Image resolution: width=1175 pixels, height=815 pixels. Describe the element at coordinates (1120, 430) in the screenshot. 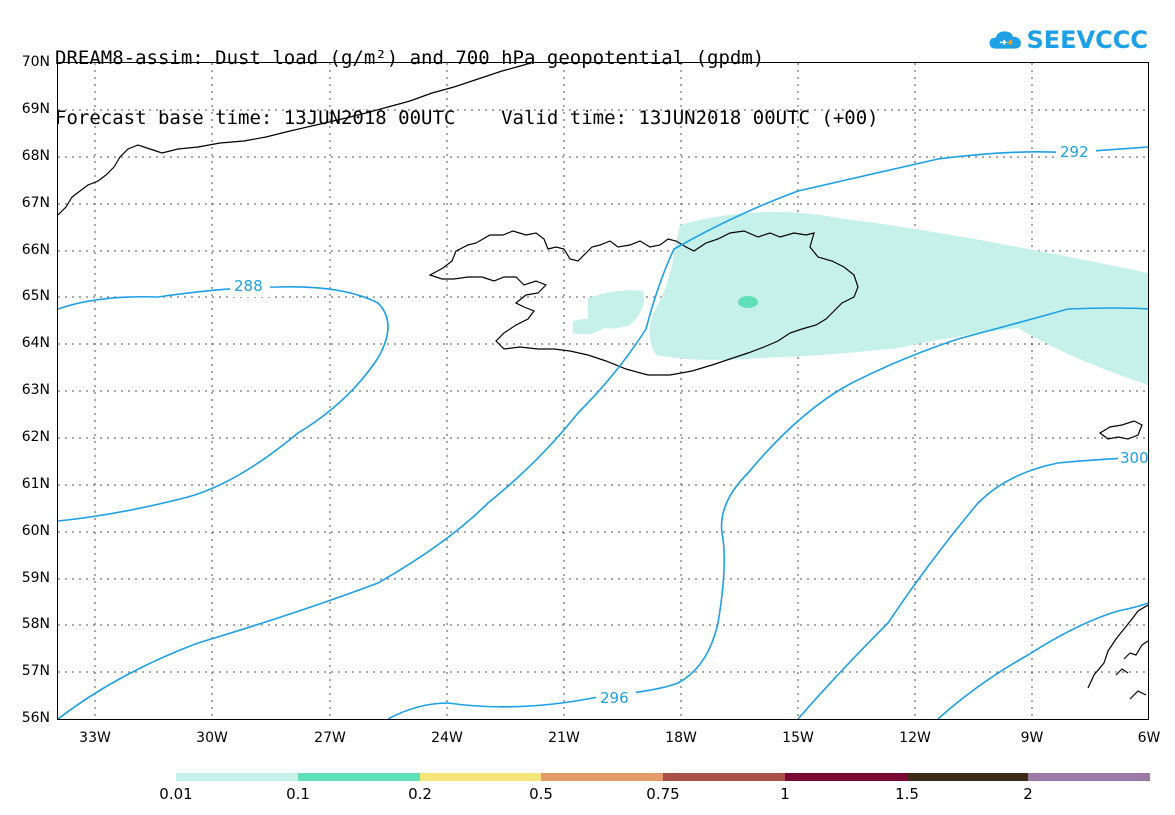

I see `faroe-islands` at that location.